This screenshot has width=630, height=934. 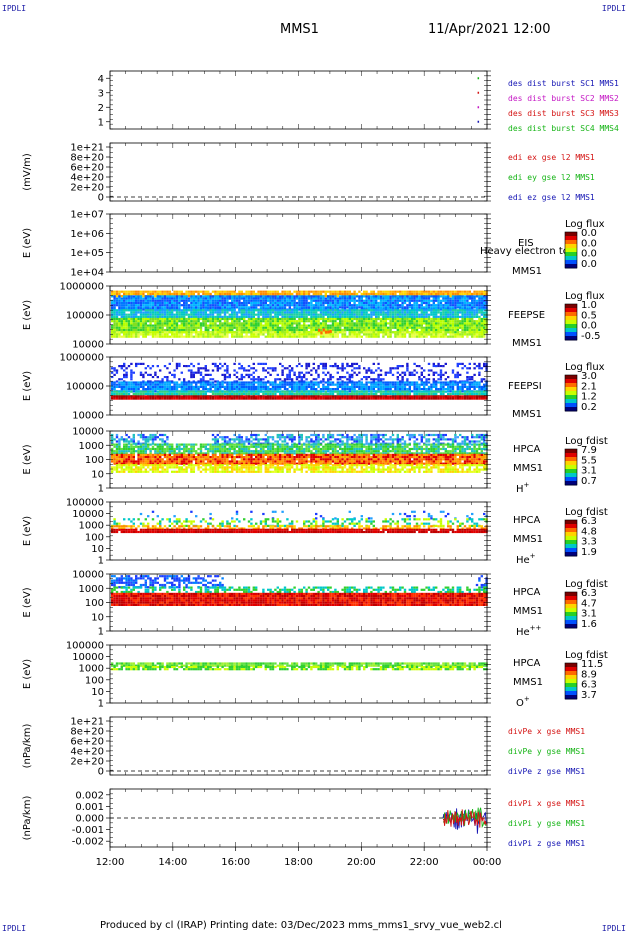 What do you see at coordinates (571, 330) in the screenshot?
I see `panel-feepse-colorbar-band` at bounding box center [571, 330].